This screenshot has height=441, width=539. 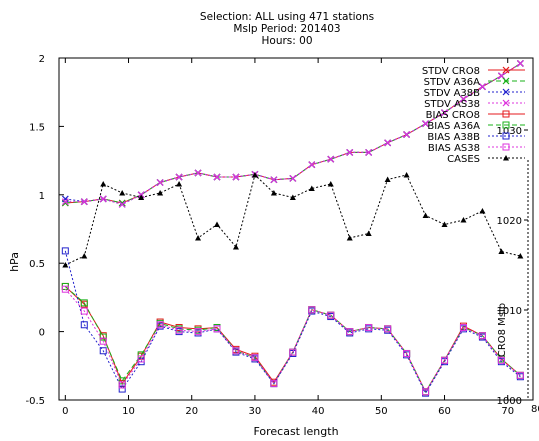 What do you see at coordinates (453, 115) in the screenshot?
I see `legend-label: BIAS CRO8` at bounding box center [453, 115].